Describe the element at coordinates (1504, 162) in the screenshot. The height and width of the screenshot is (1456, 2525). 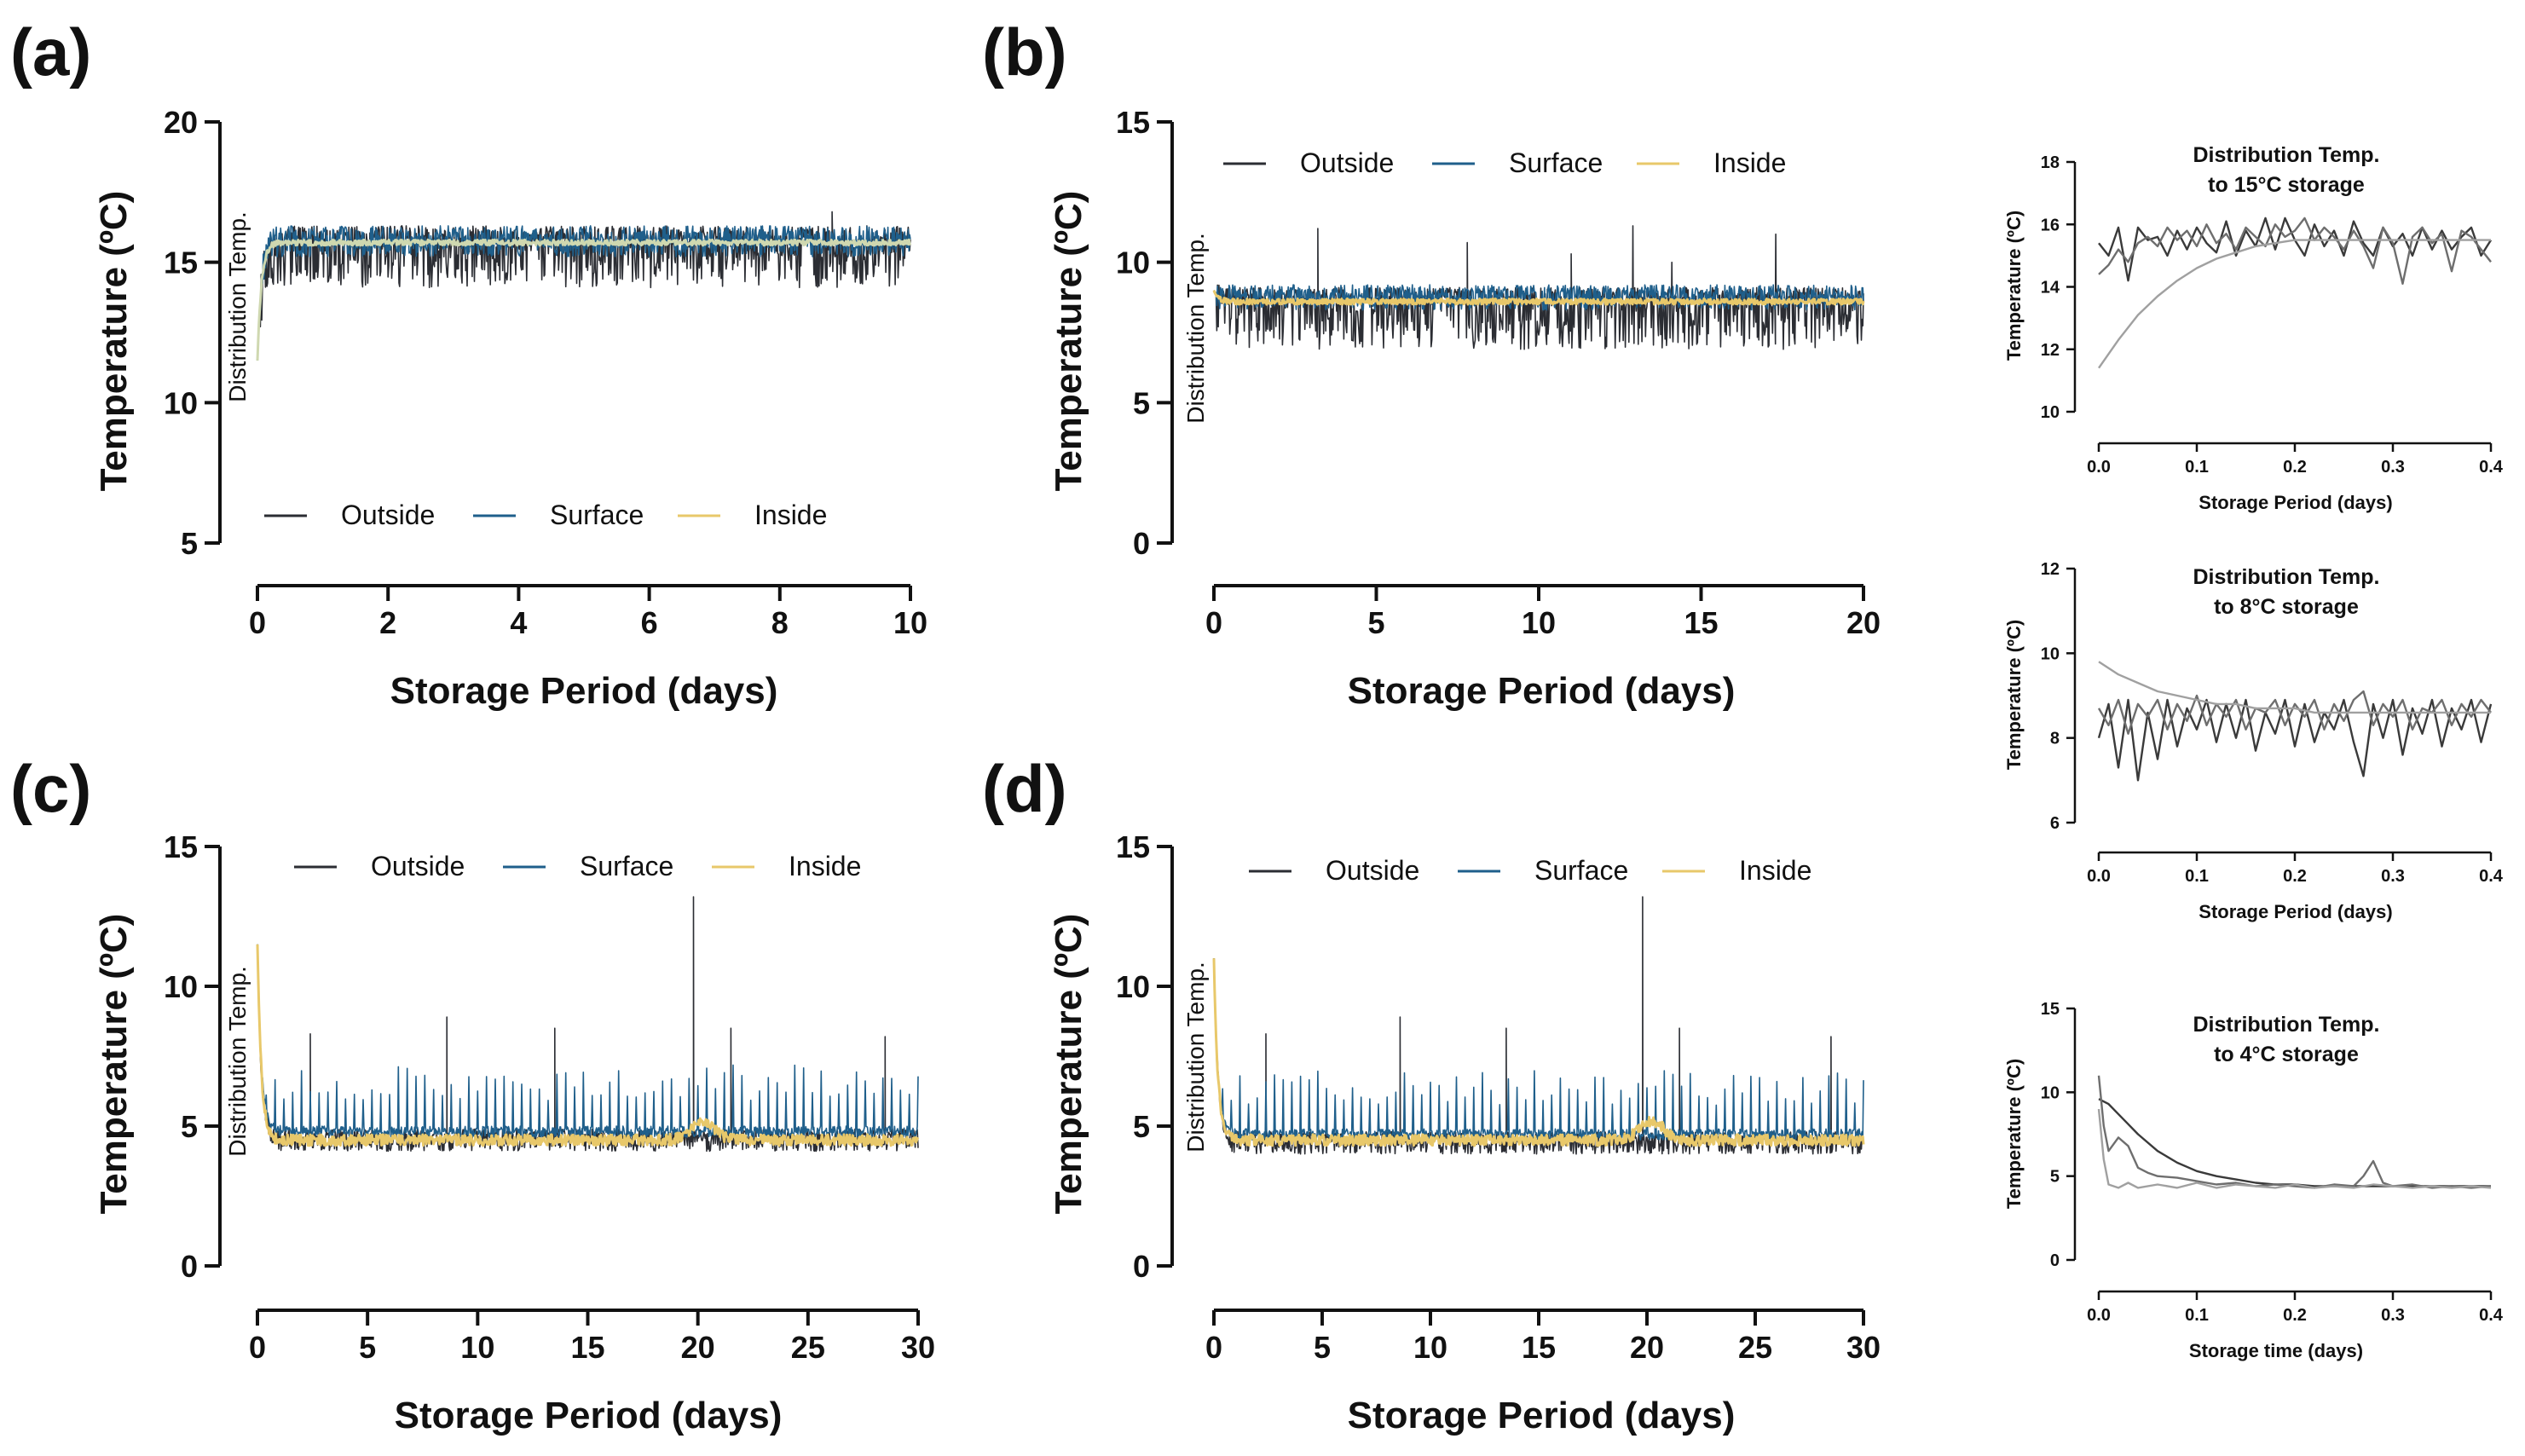
I see `panel-b-legend: Outside Surface Inside` at that location.